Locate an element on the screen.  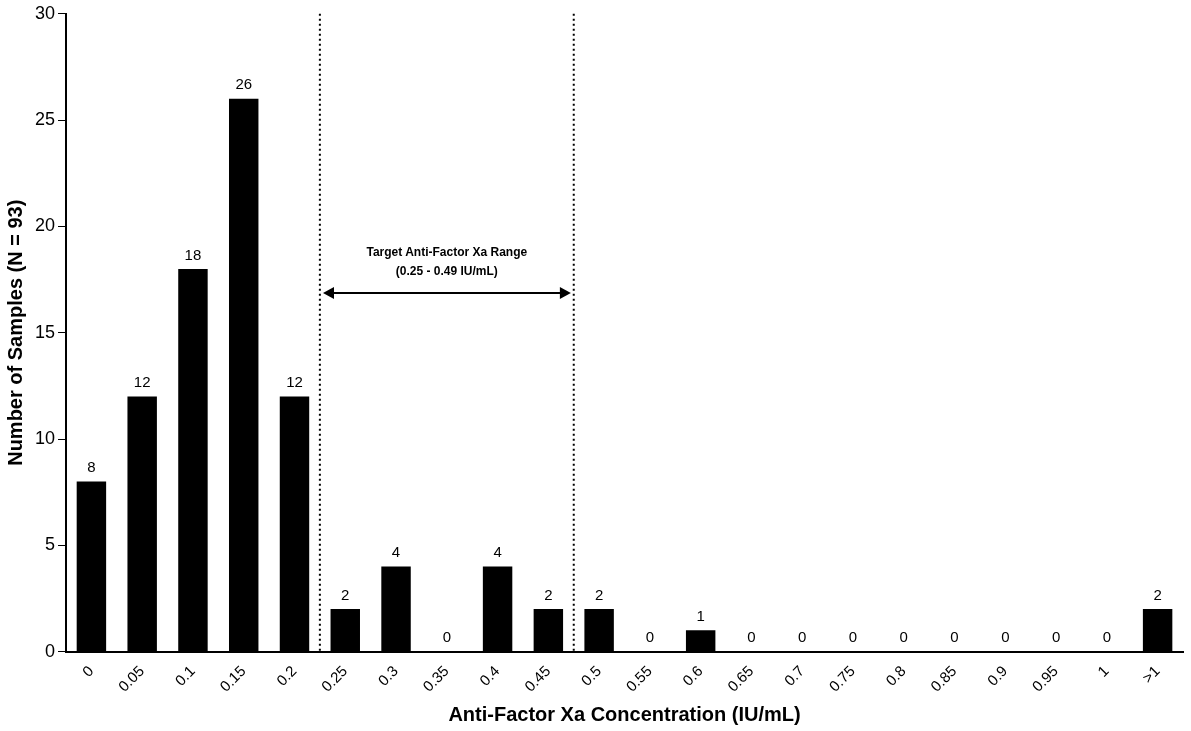
x-tick-label: 1 is located at coordinates (1102, 671).